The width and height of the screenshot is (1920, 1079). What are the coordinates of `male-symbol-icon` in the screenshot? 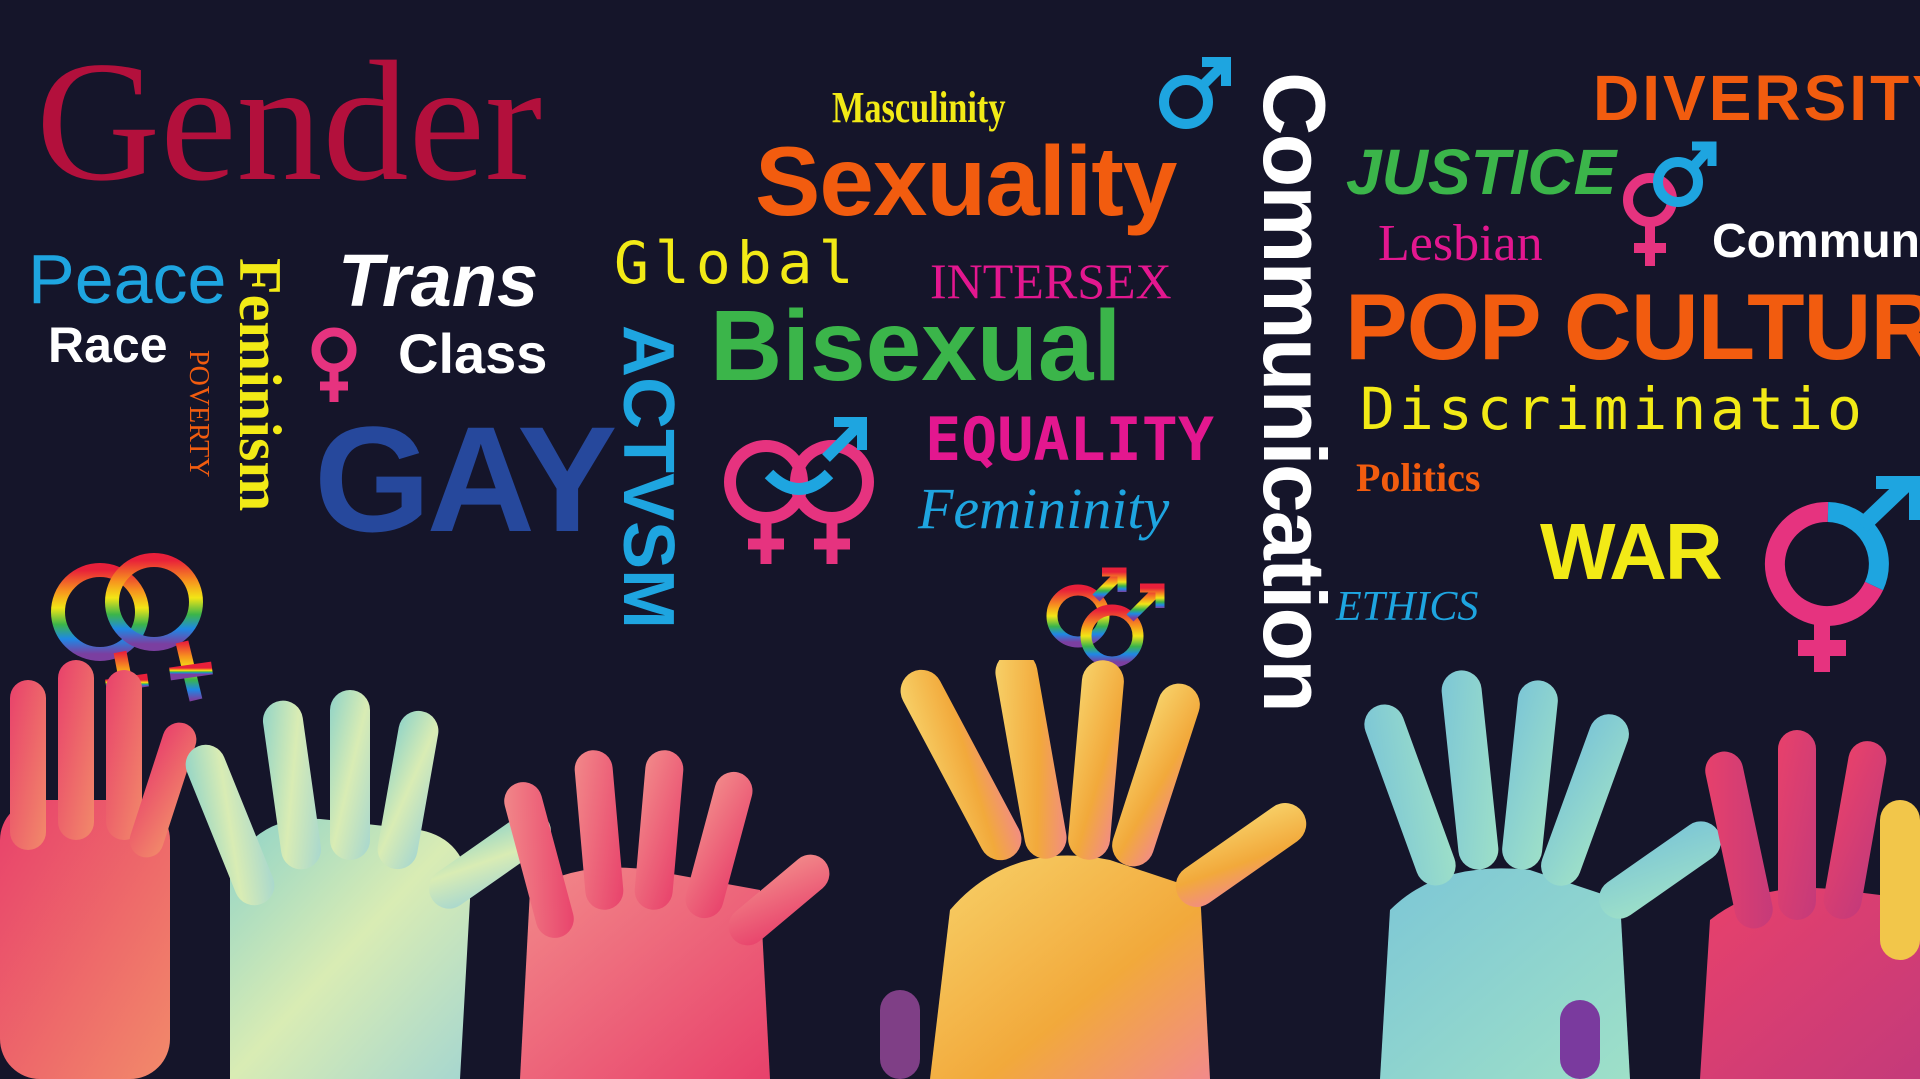 It's located at (1195, 93).